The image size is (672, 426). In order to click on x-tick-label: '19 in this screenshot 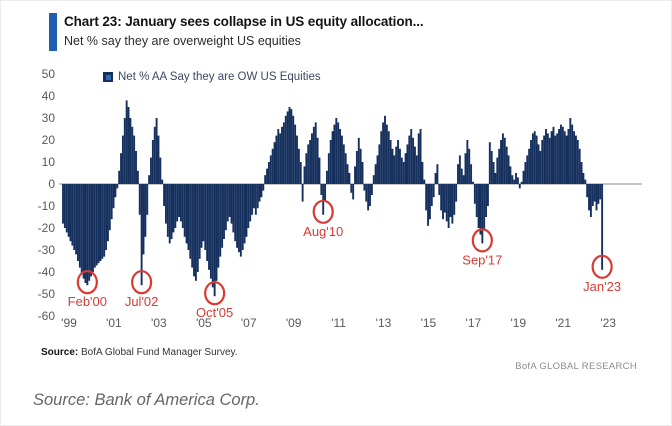, I will do `click(518, 323)`.